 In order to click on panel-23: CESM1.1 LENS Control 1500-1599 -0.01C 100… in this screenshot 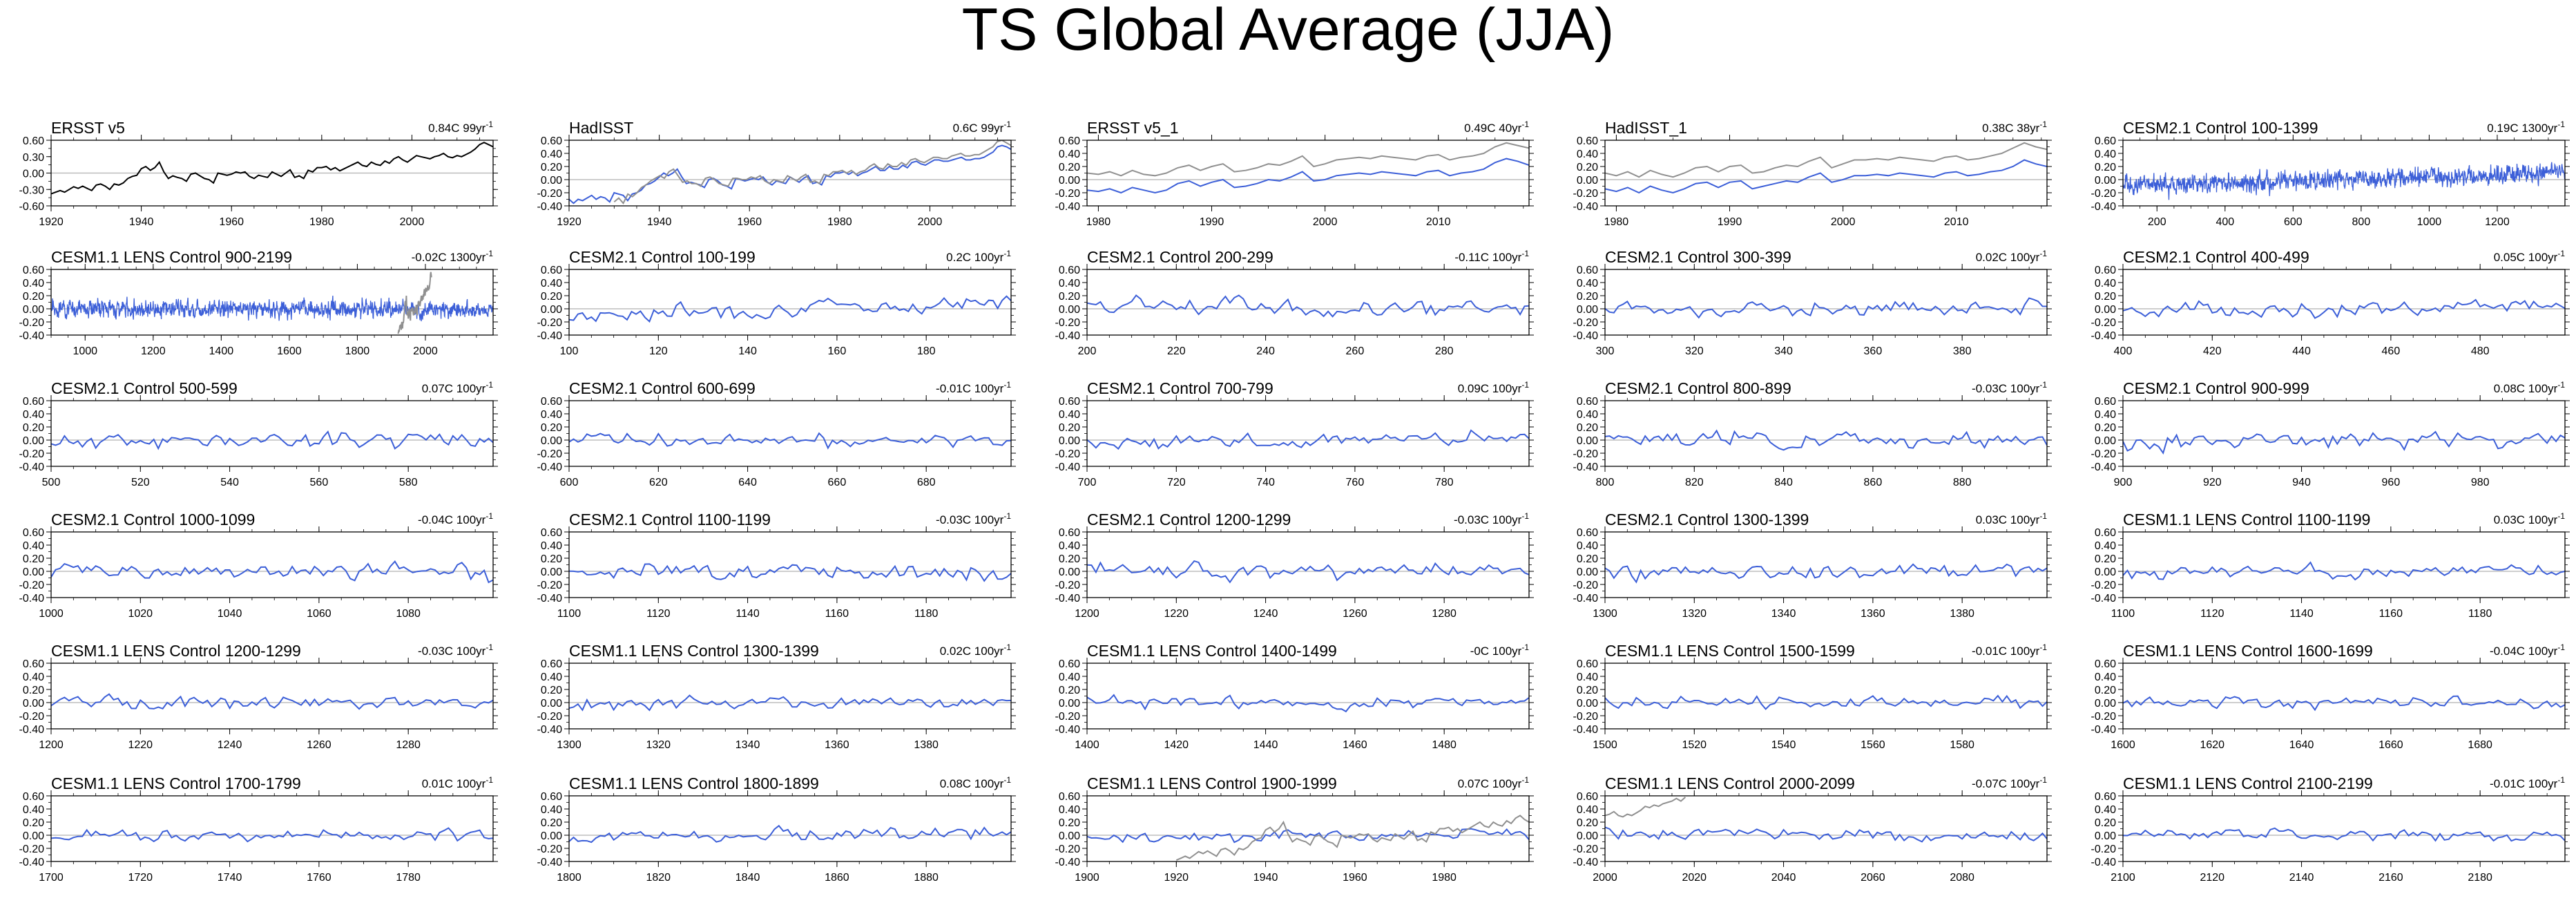, I will do `click(1812, 696)`.